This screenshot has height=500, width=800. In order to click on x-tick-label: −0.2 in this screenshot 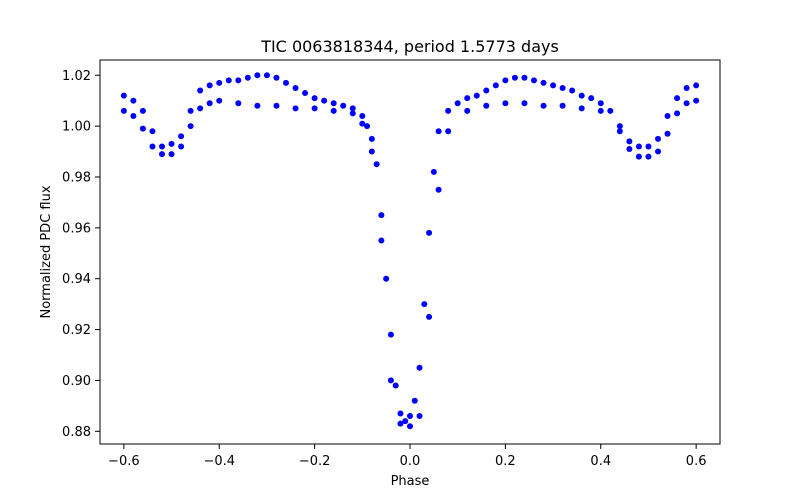, I will do `click(315, 461)`.